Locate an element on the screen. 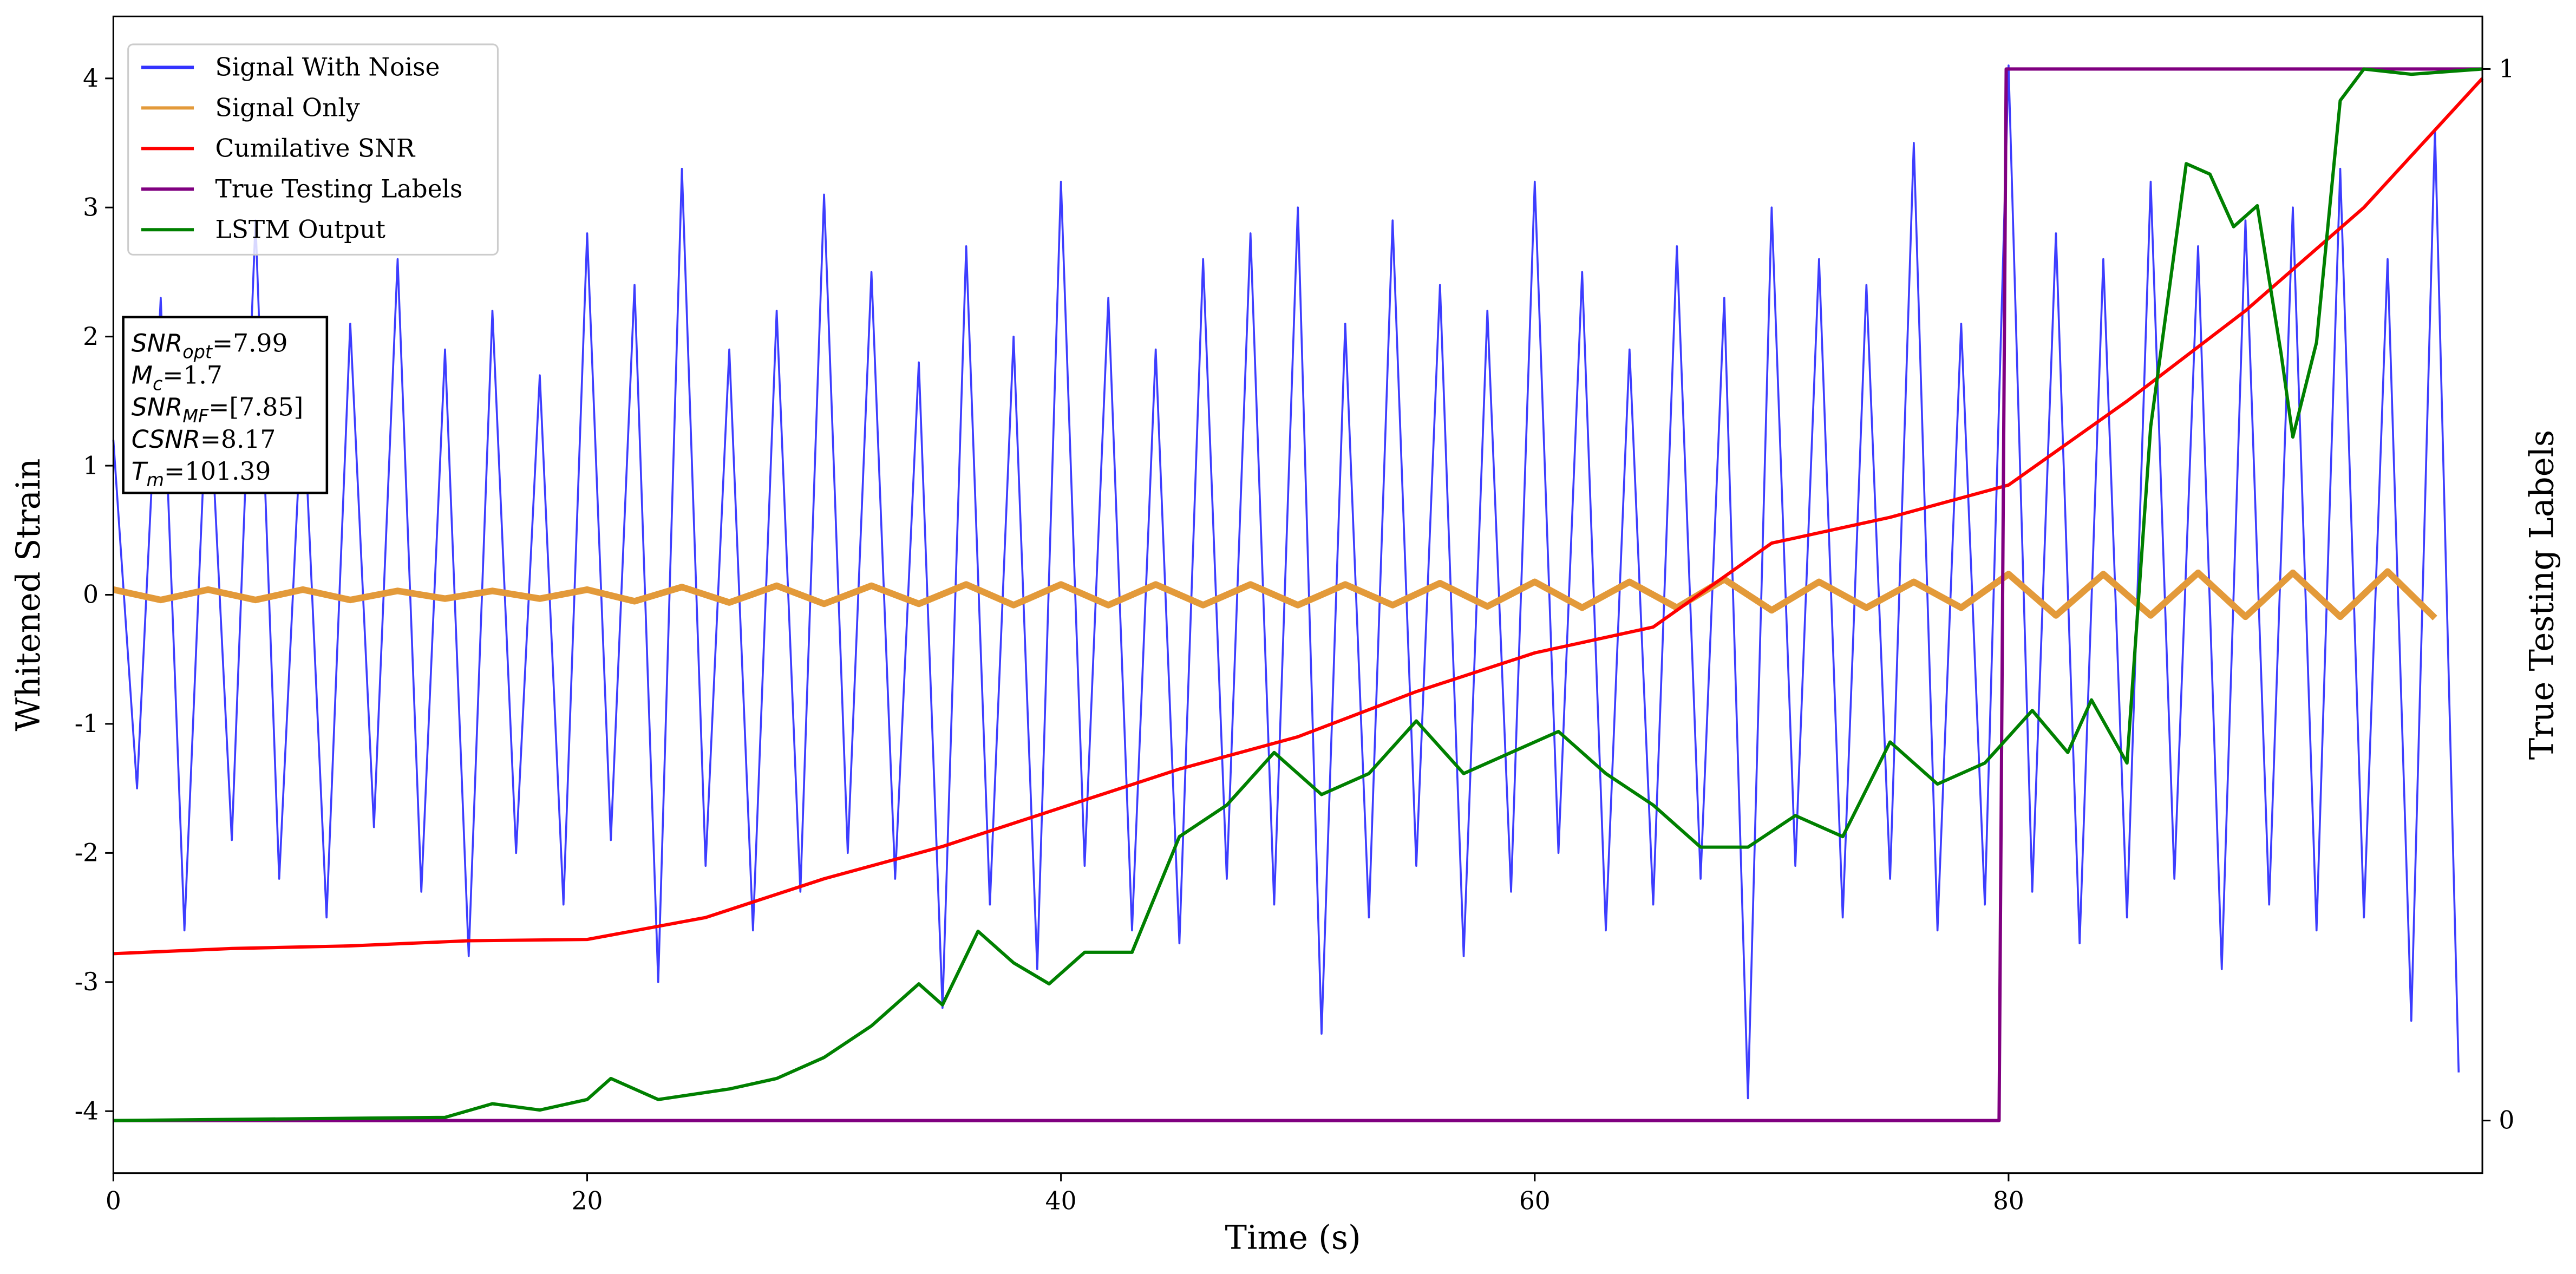  x-tick-label: 20 is located at coordinates (588, 1200).